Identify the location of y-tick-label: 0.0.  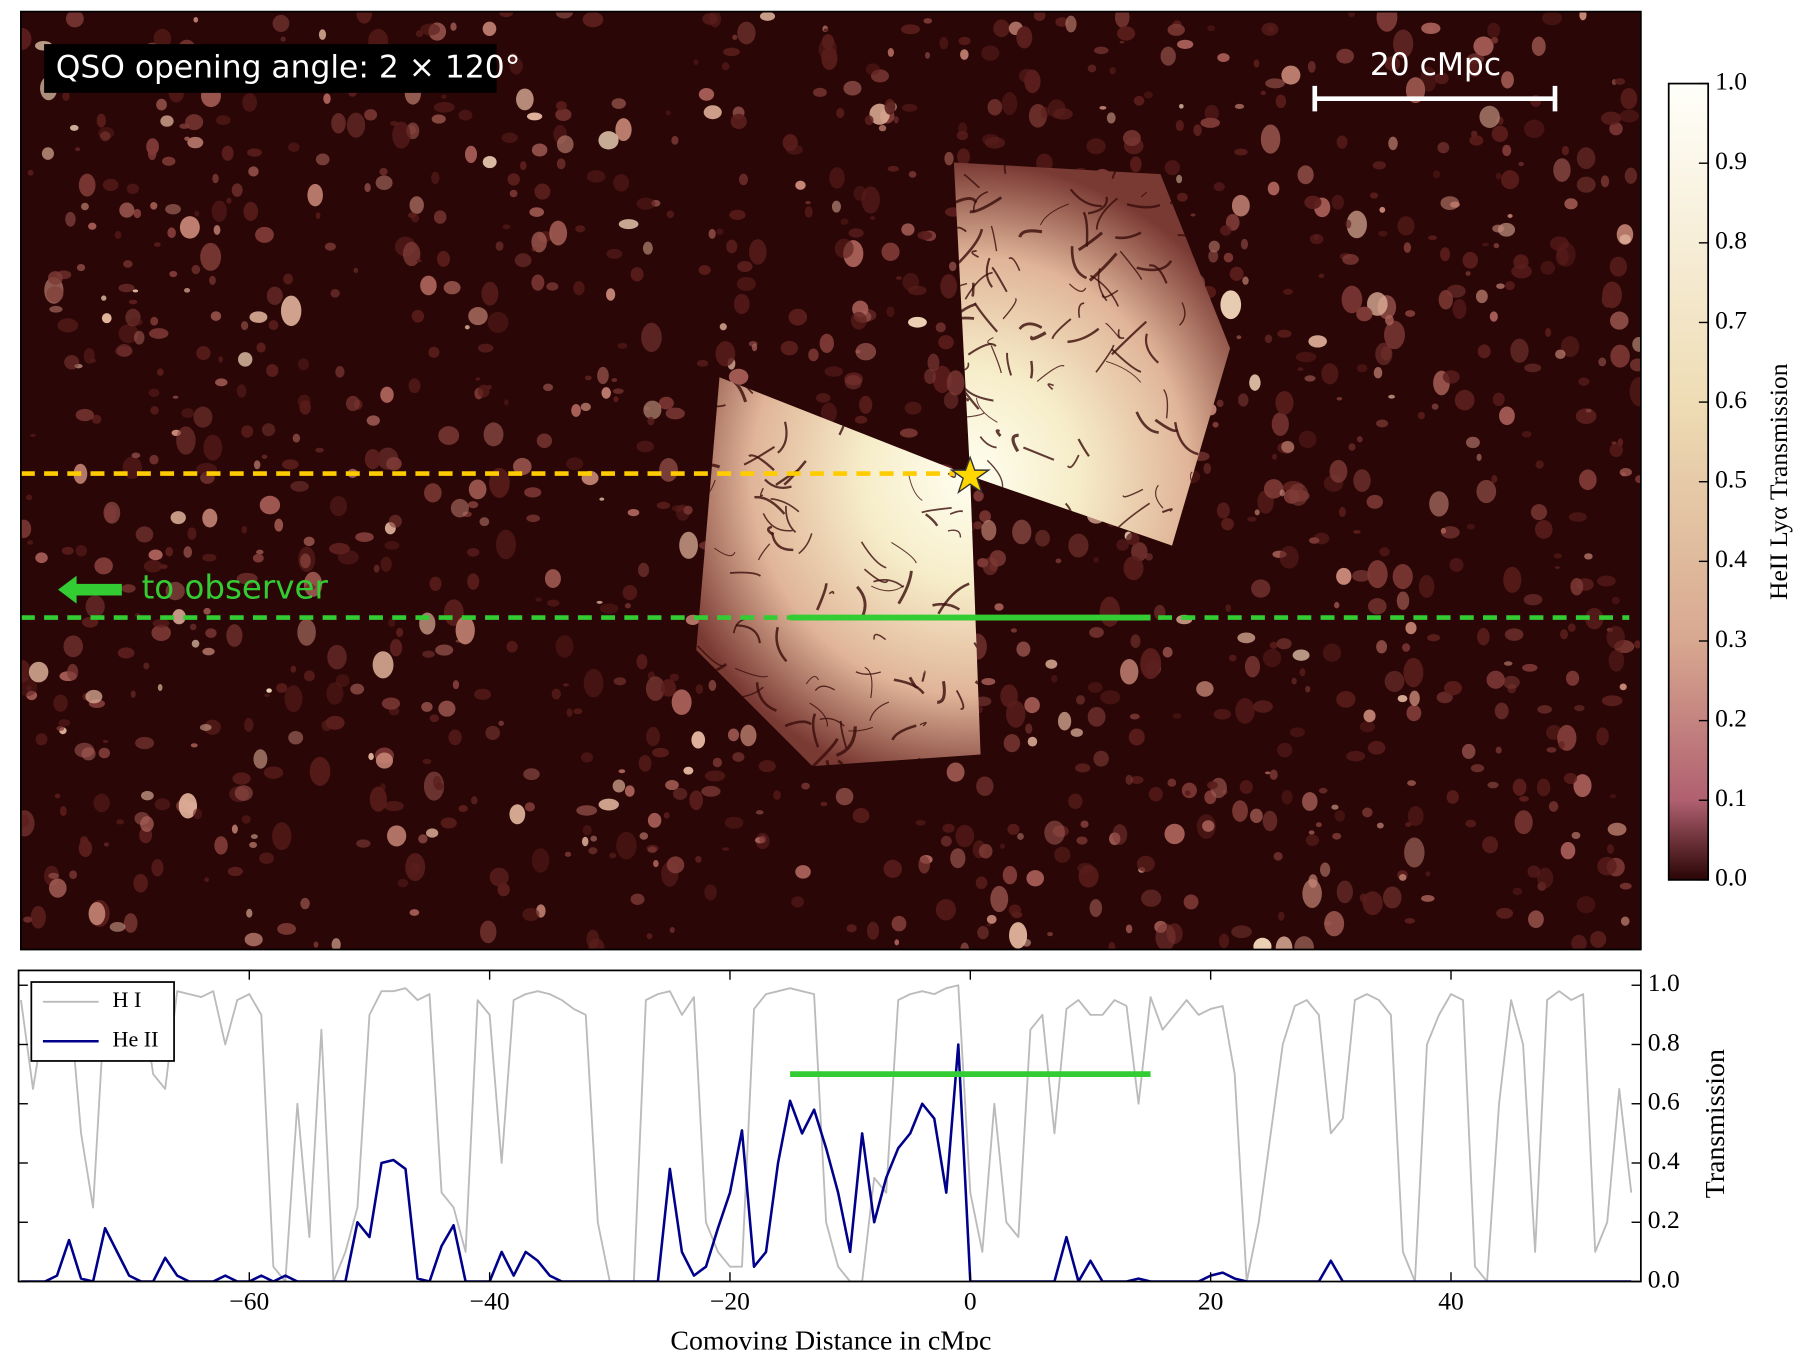
(1664, 1278).